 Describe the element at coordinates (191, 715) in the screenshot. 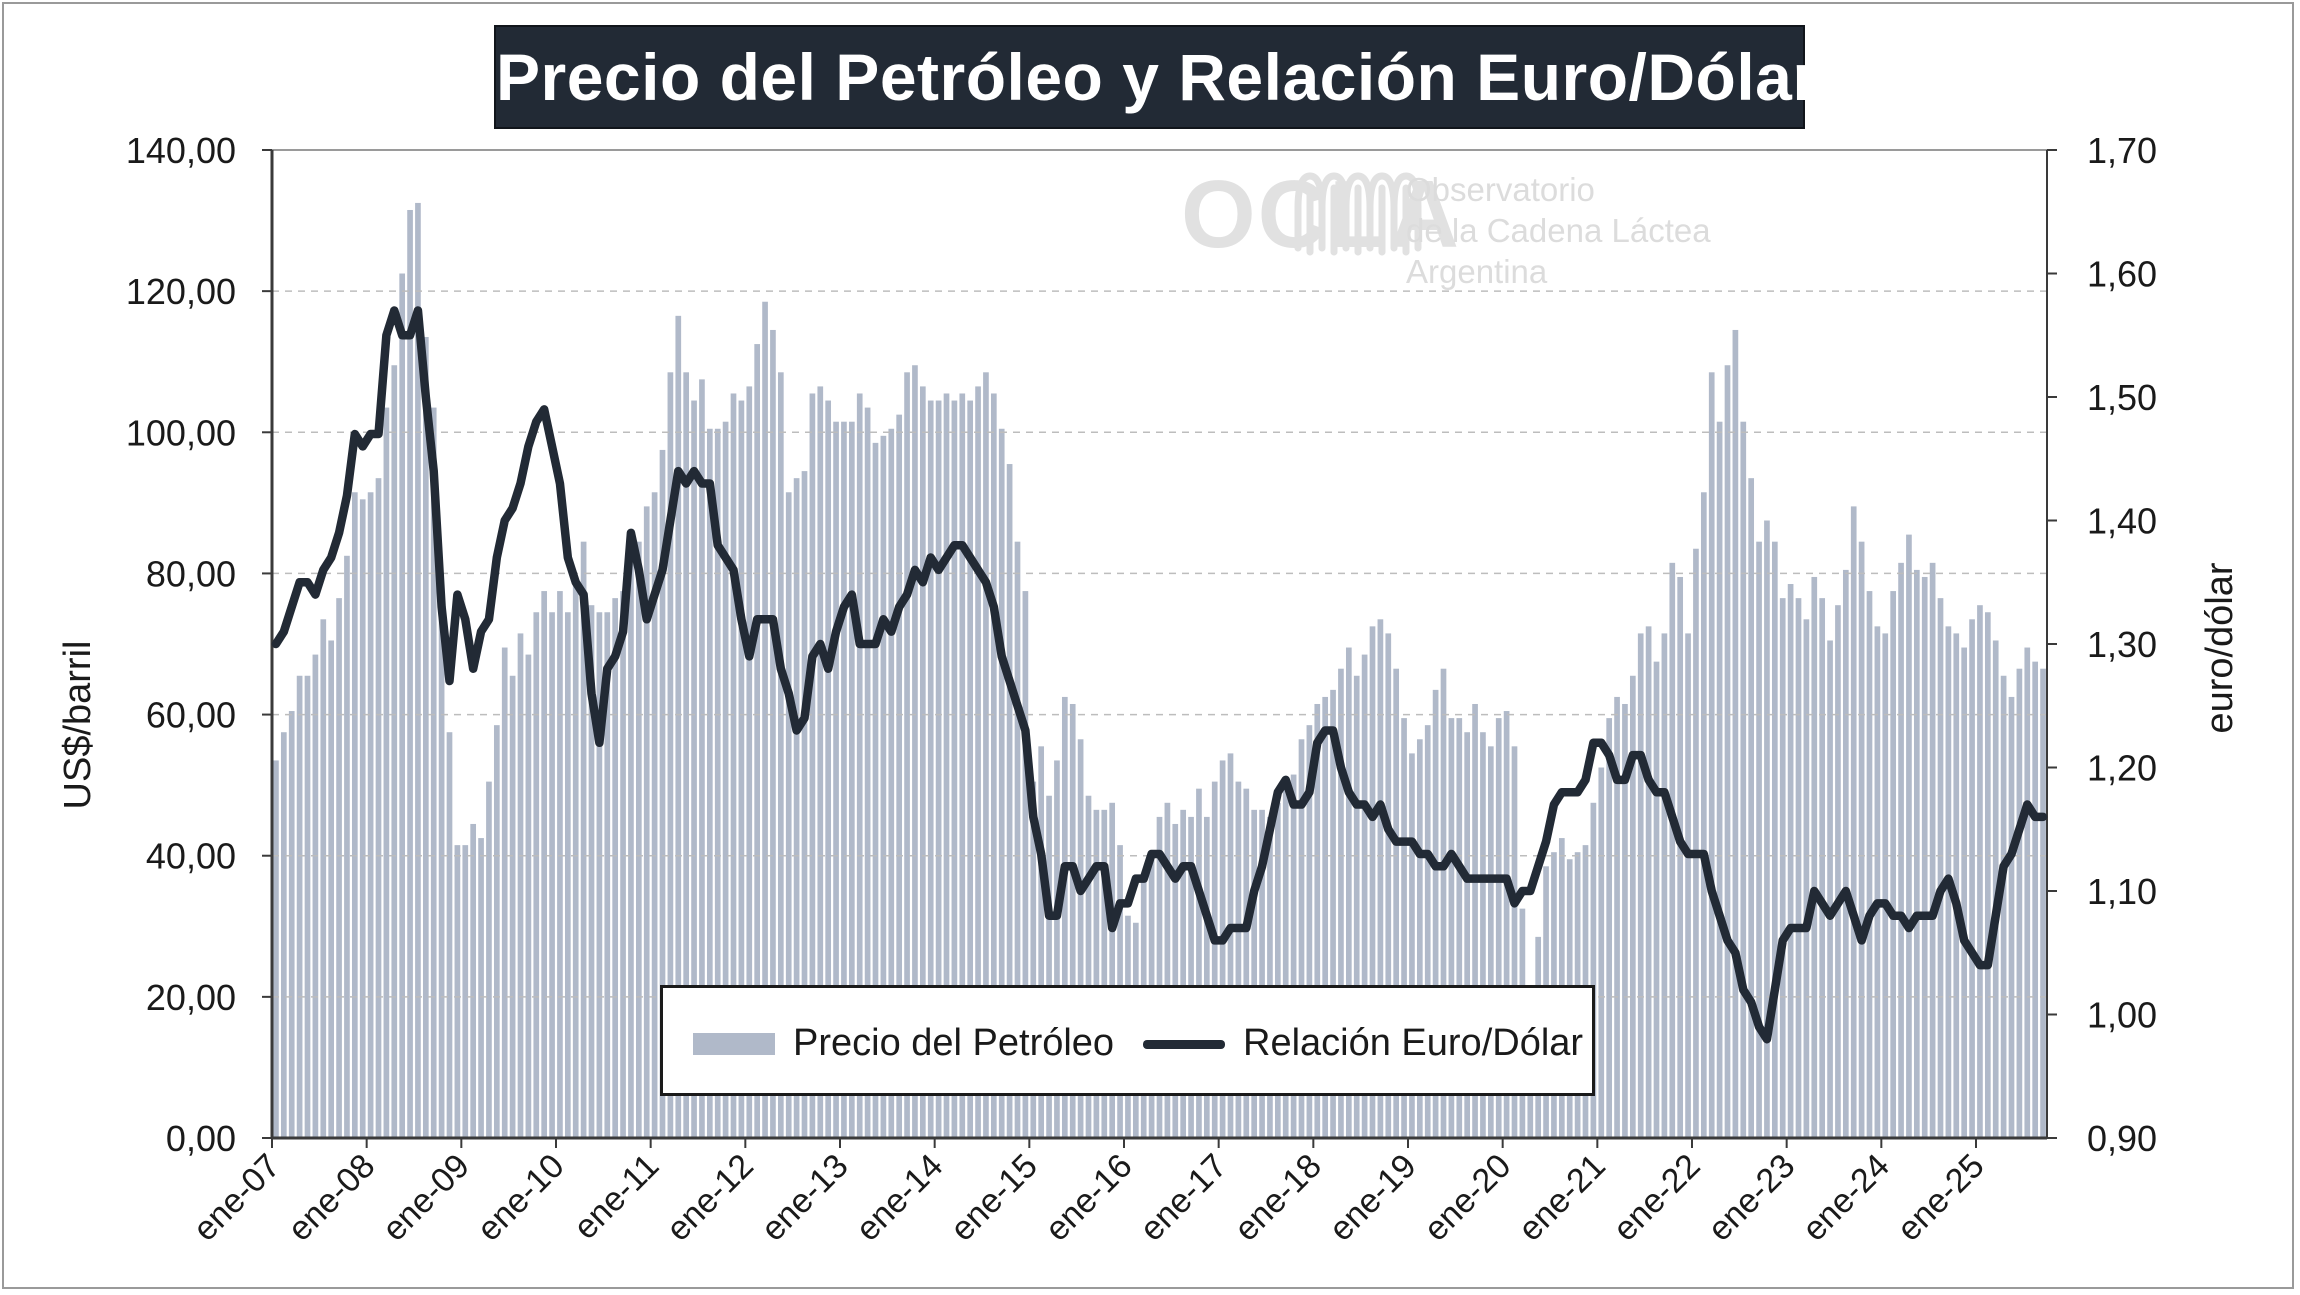

I see `left-tick-label: 60,00` at that location.